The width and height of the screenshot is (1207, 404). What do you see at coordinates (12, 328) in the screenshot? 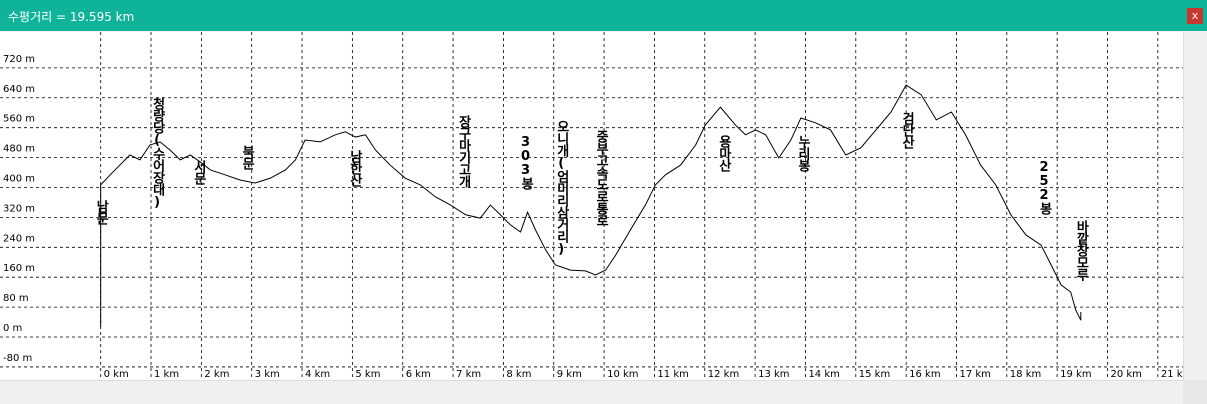
I see `y-tick-label: 0 m` at bounding box center [12, 328].